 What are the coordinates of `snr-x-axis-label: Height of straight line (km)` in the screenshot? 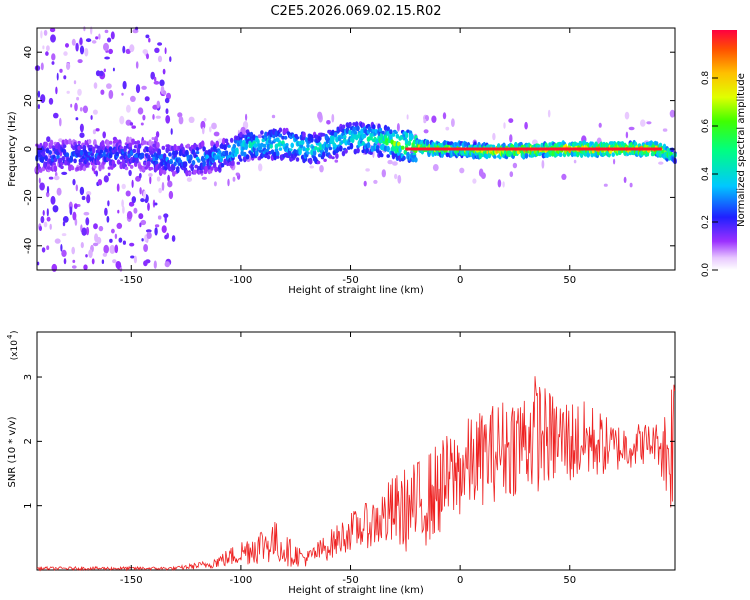 It's located at (356, 590).